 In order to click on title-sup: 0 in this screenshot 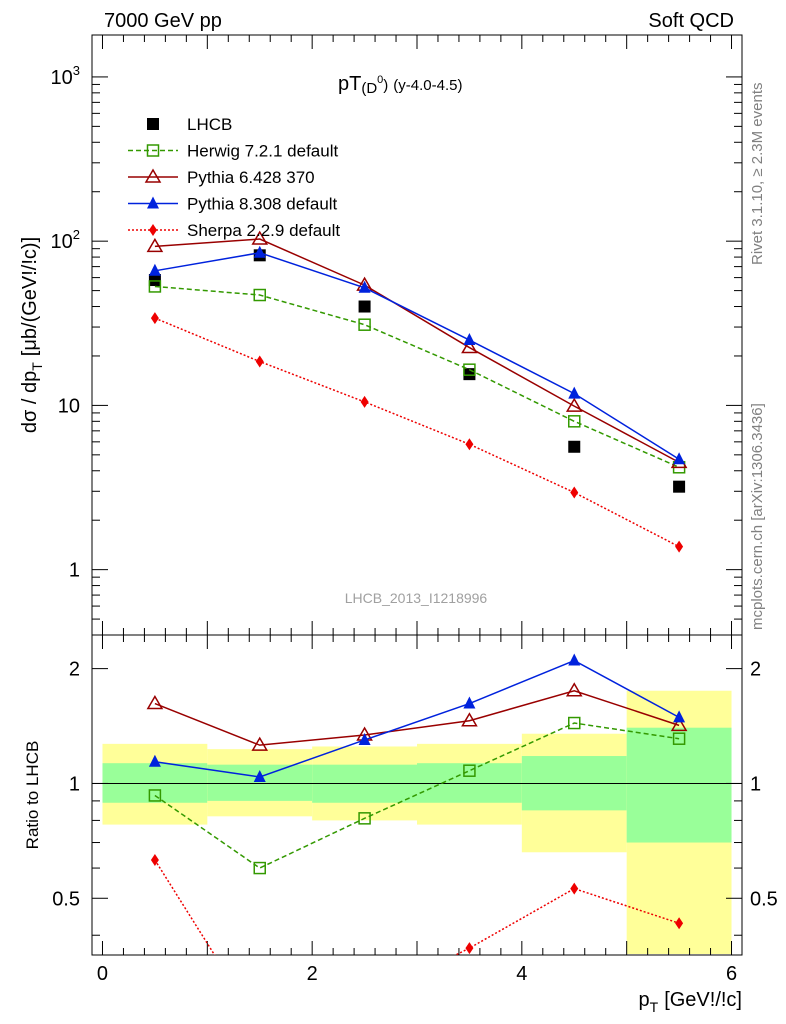, I will do `click(380, 80)`.